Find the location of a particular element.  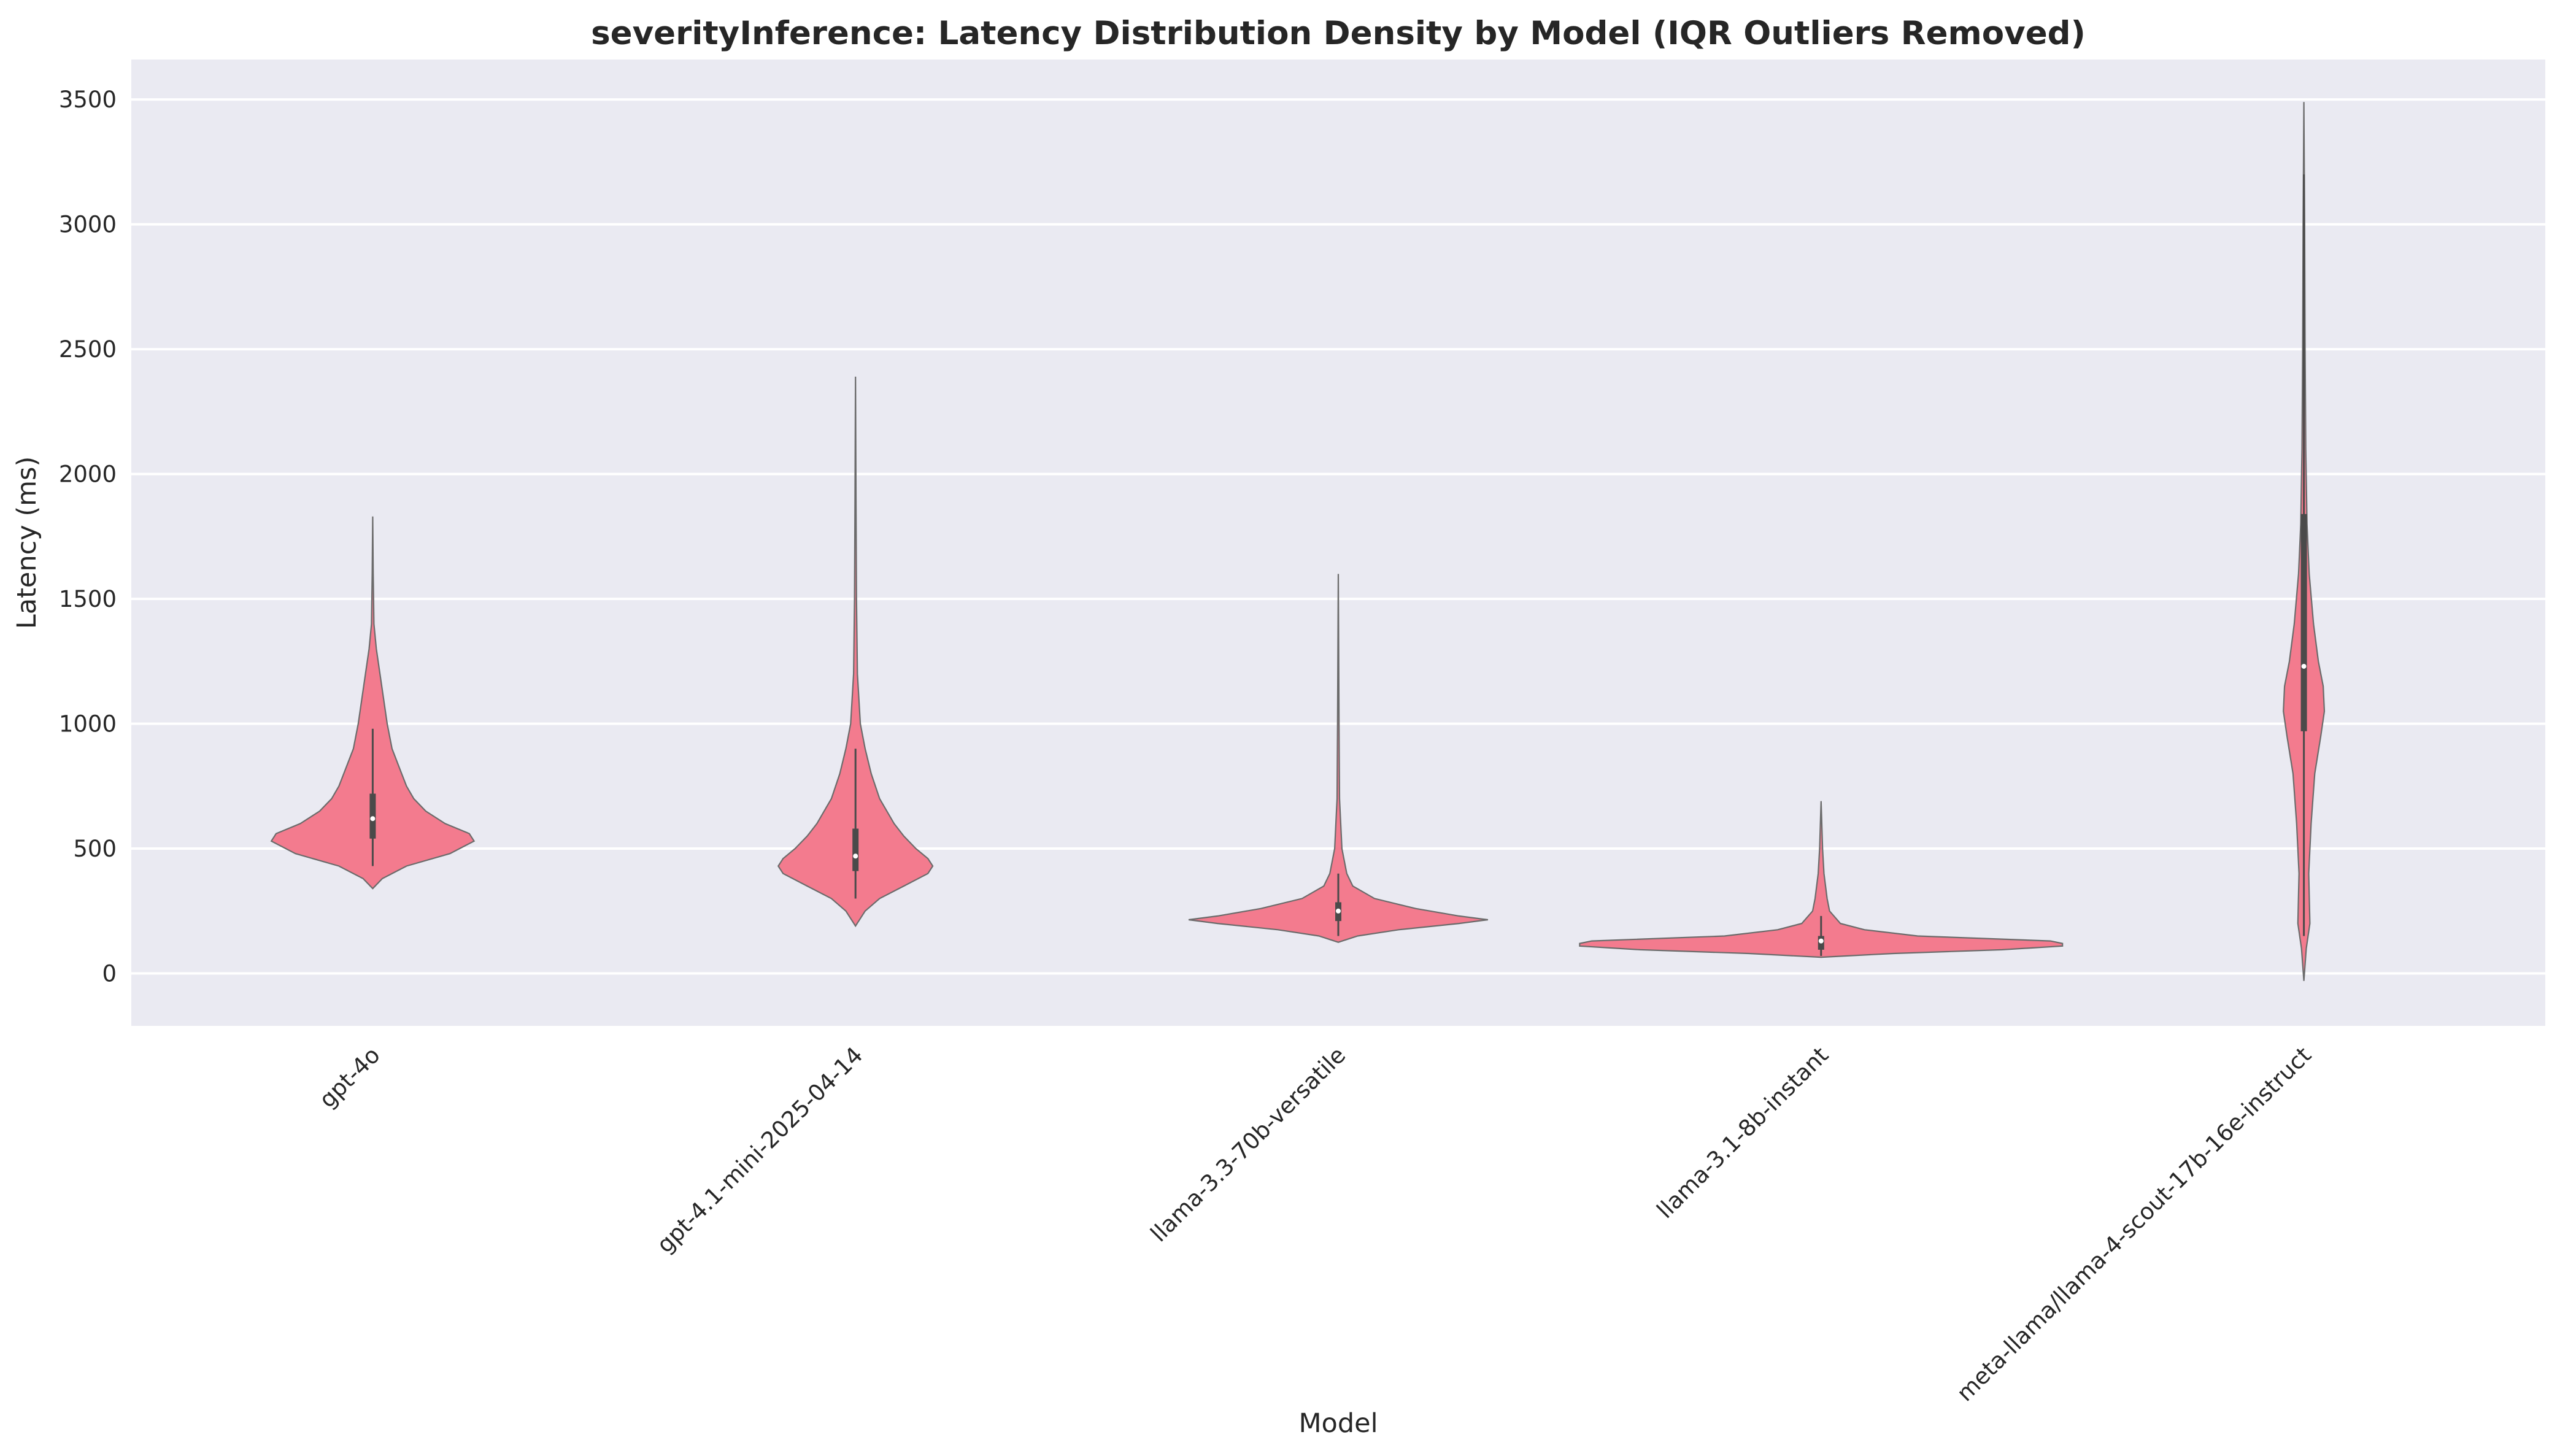

x-tick-label: llama-3.1-8b-instant is located at coordinates (1743, 1132).